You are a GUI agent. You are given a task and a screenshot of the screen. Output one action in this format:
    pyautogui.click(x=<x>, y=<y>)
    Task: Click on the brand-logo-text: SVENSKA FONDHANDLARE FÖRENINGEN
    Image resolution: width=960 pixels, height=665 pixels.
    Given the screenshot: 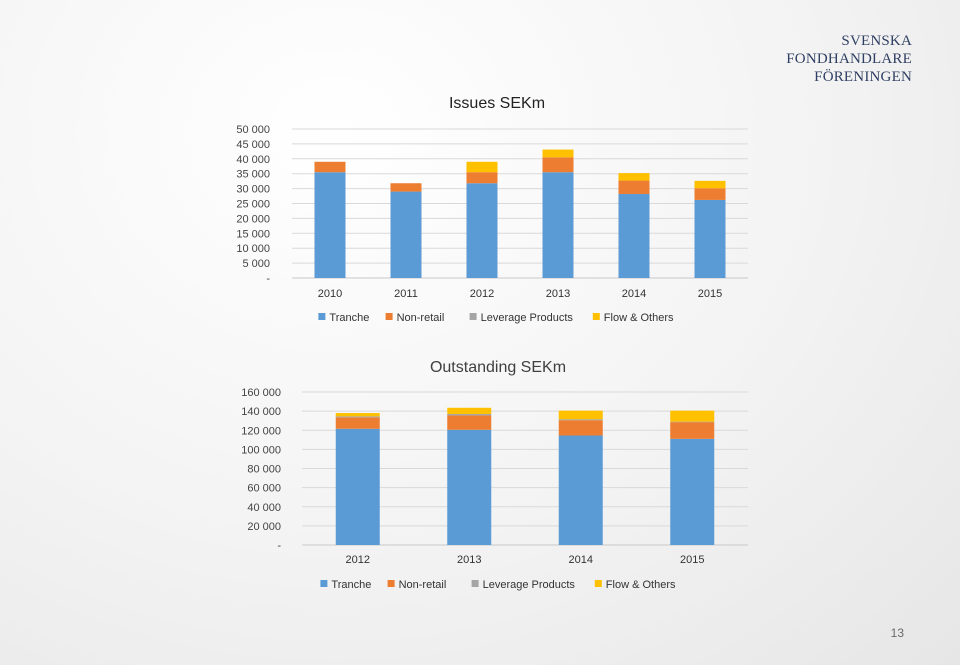 What is the action you would take?
    pyautogui.click(x=849, y=59)
    